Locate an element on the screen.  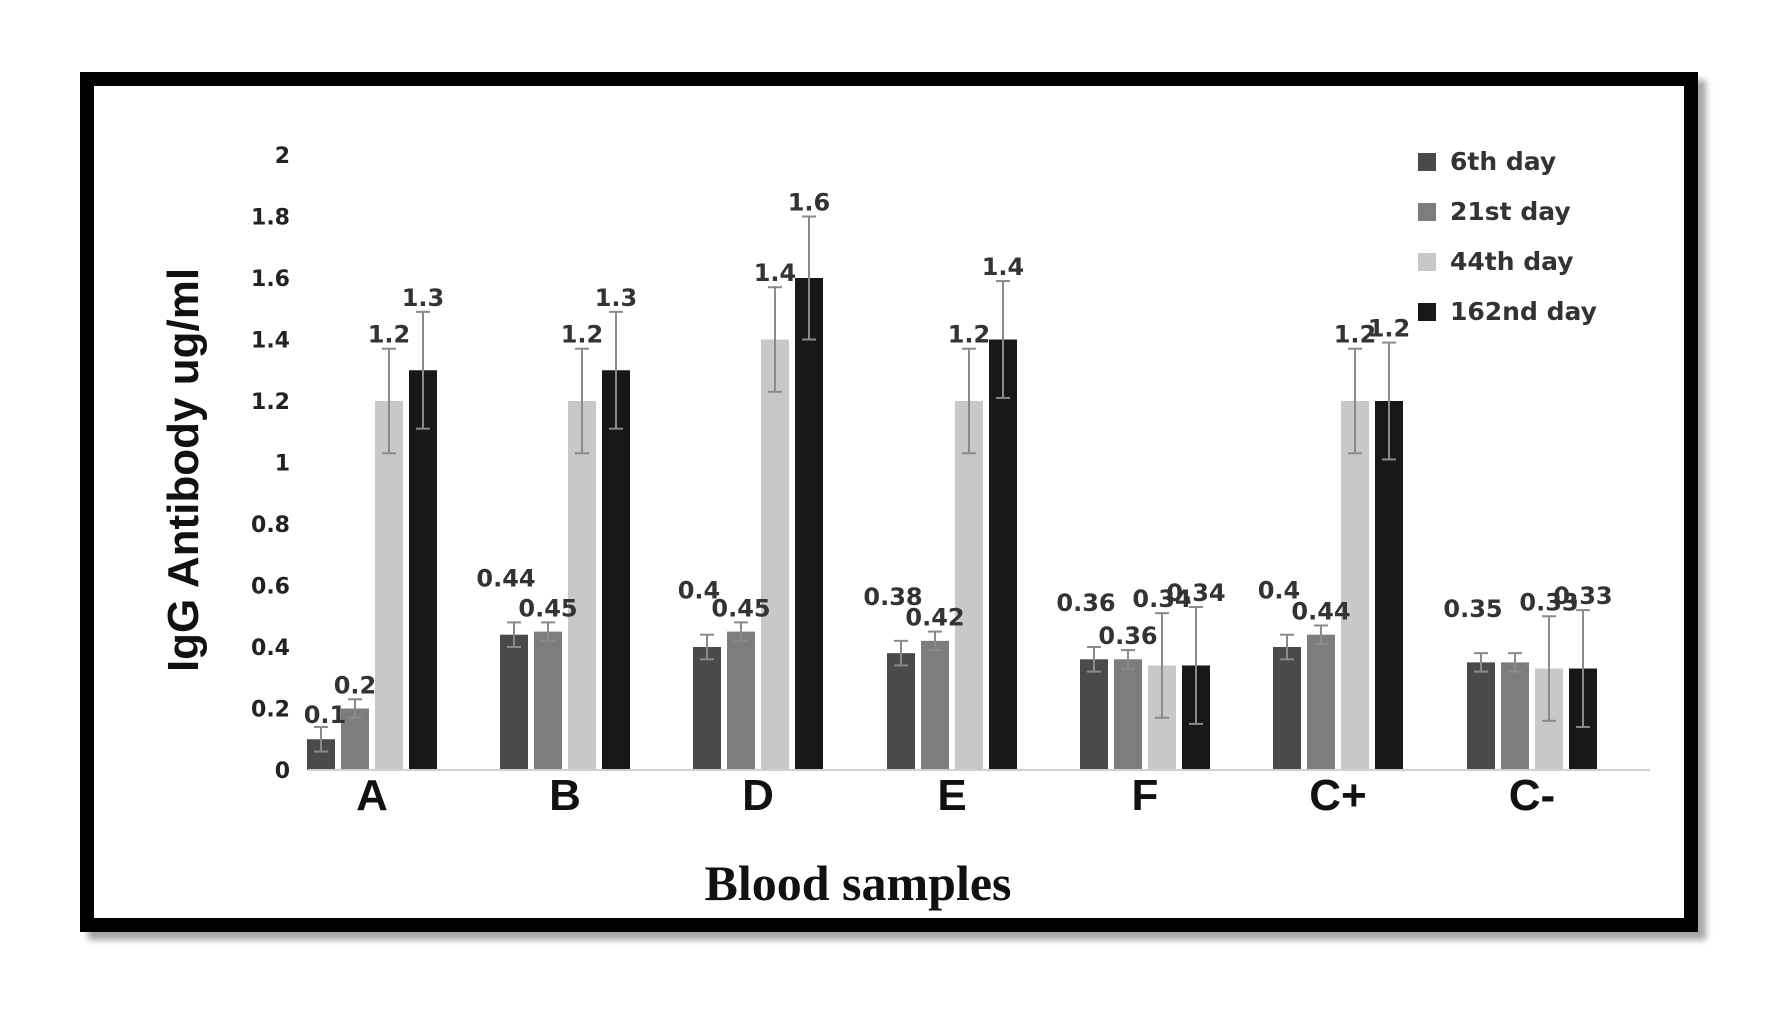
y-tick-label: 1.6 is located at coordinates (270, 279).